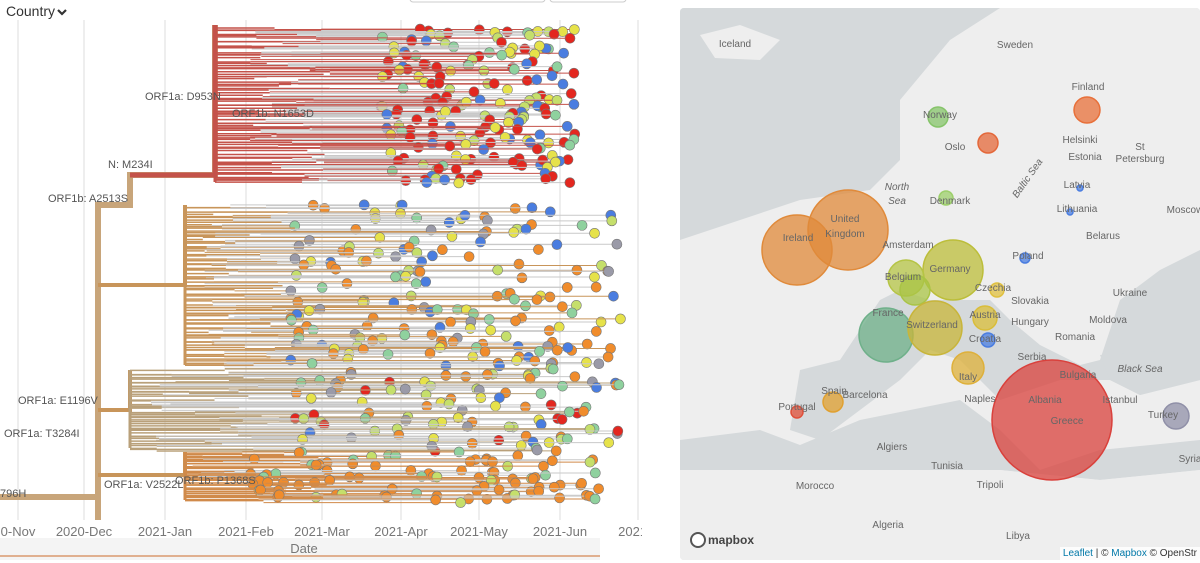 This screenshot has height=563, width=1200. Describe the element at coordinates (1129, 553) in the screenshot. I see `attribution-link: Mapbox` at that location.